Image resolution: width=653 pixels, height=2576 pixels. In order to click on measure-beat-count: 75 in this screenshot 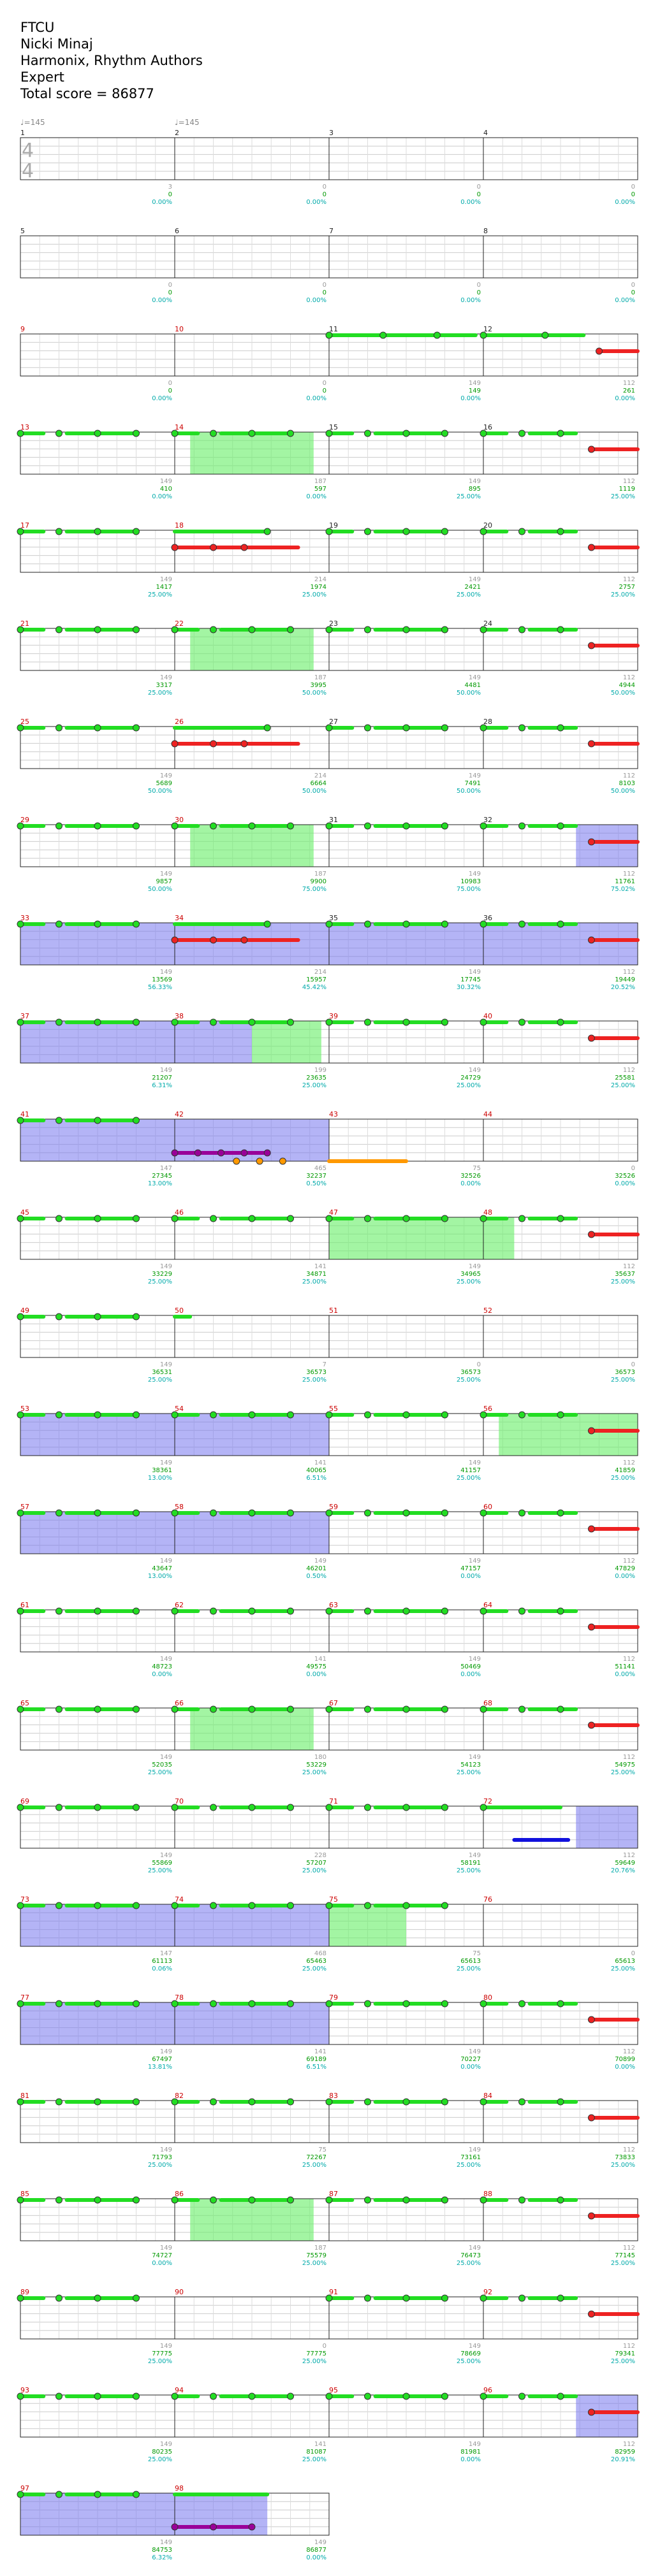, I will do `click(477, 1953)`.